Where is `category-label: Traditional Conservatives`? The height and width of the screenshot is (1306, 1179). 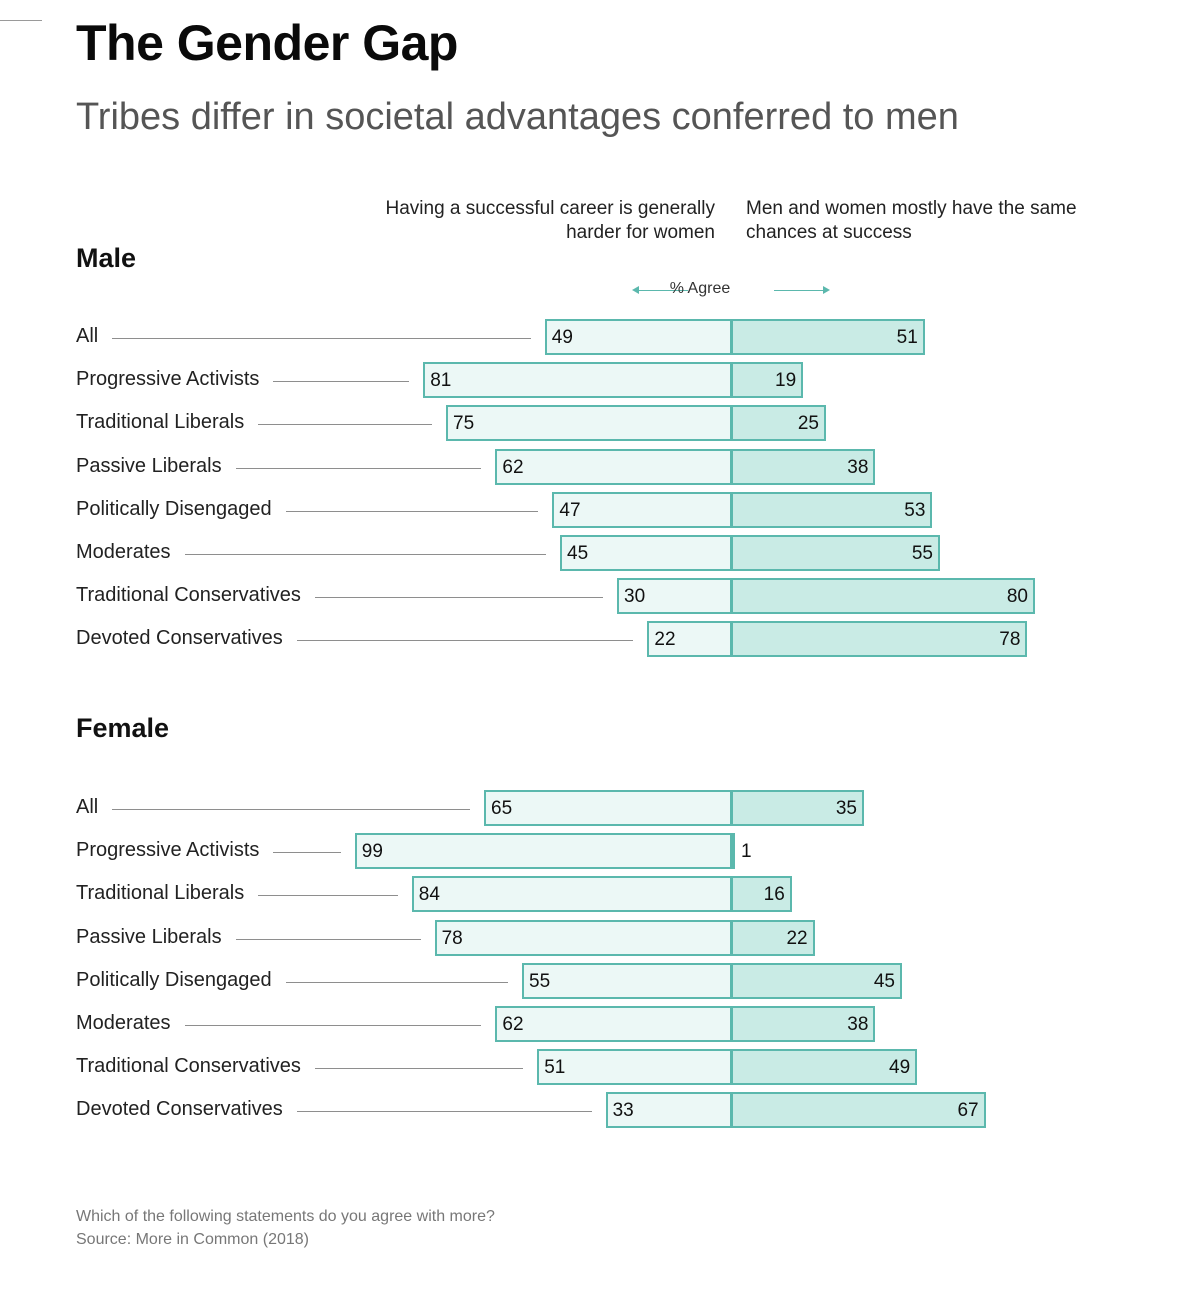 category-label: Traditional Conservatives is located at coordinates (188, 595).